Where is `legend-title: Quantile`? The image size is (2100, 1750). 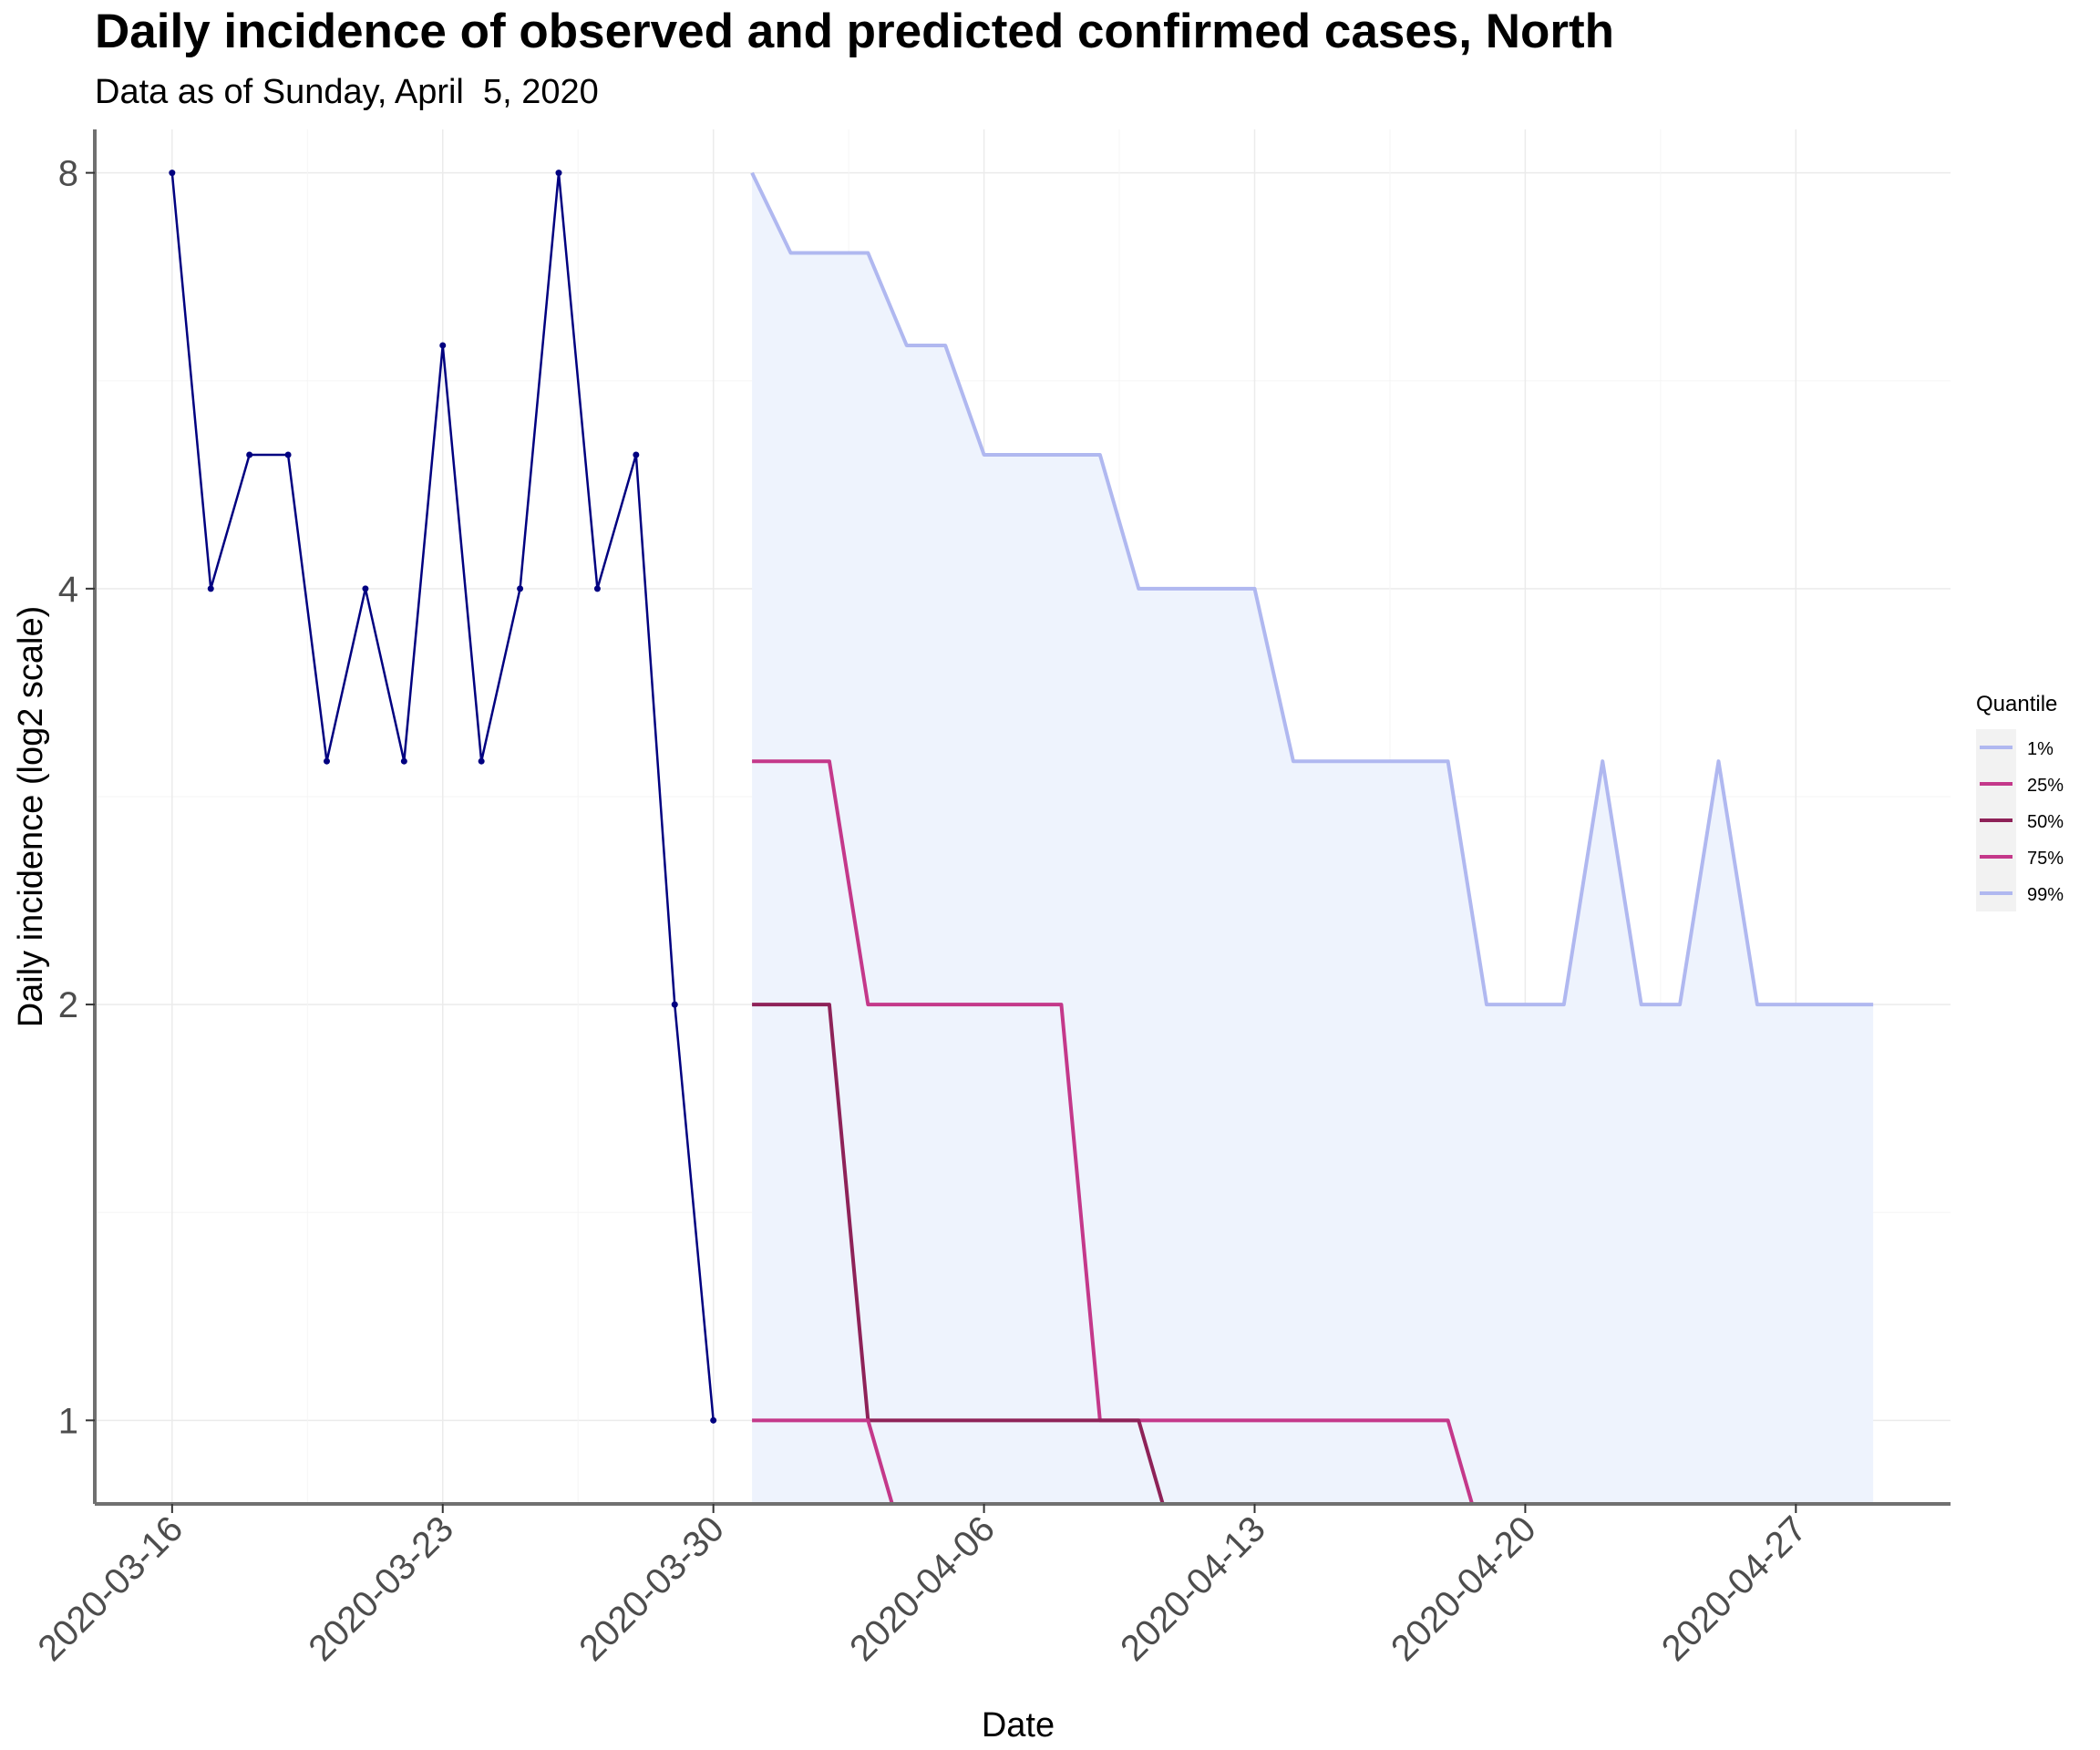
legend-title: Quantile is located at coordinates (2017, 704).